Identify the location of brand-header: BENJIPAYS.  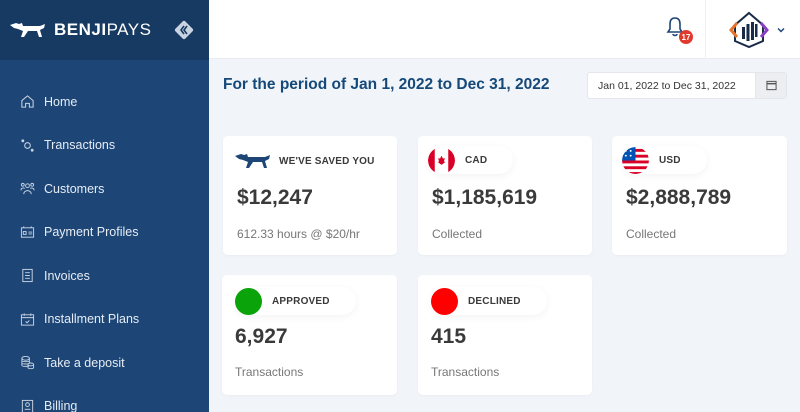
(104, 30).